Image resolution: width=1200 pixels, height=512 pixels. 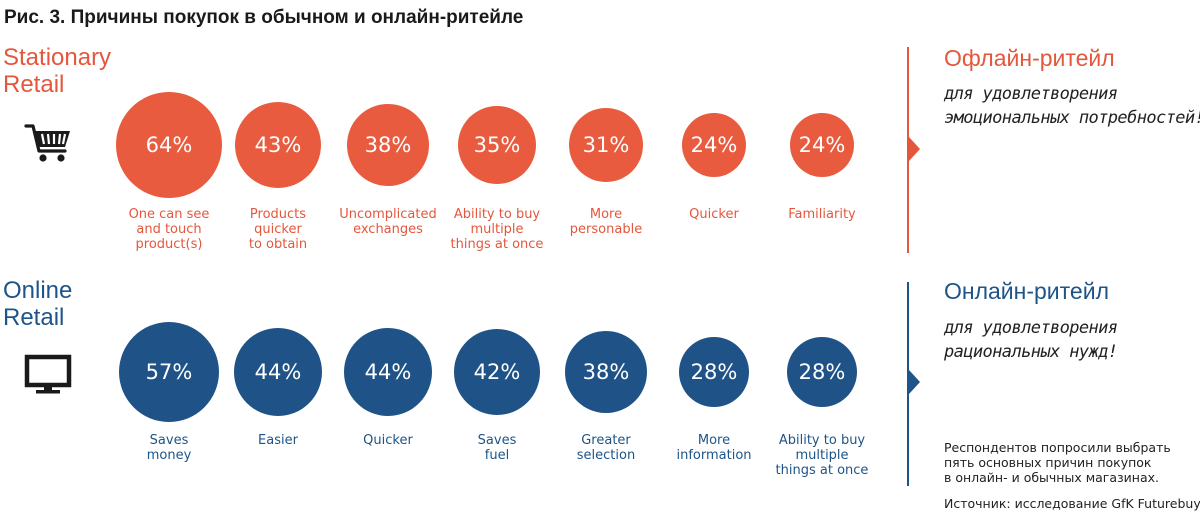 I want to click on online-caption-6: More information, so click(x=714, y=448).